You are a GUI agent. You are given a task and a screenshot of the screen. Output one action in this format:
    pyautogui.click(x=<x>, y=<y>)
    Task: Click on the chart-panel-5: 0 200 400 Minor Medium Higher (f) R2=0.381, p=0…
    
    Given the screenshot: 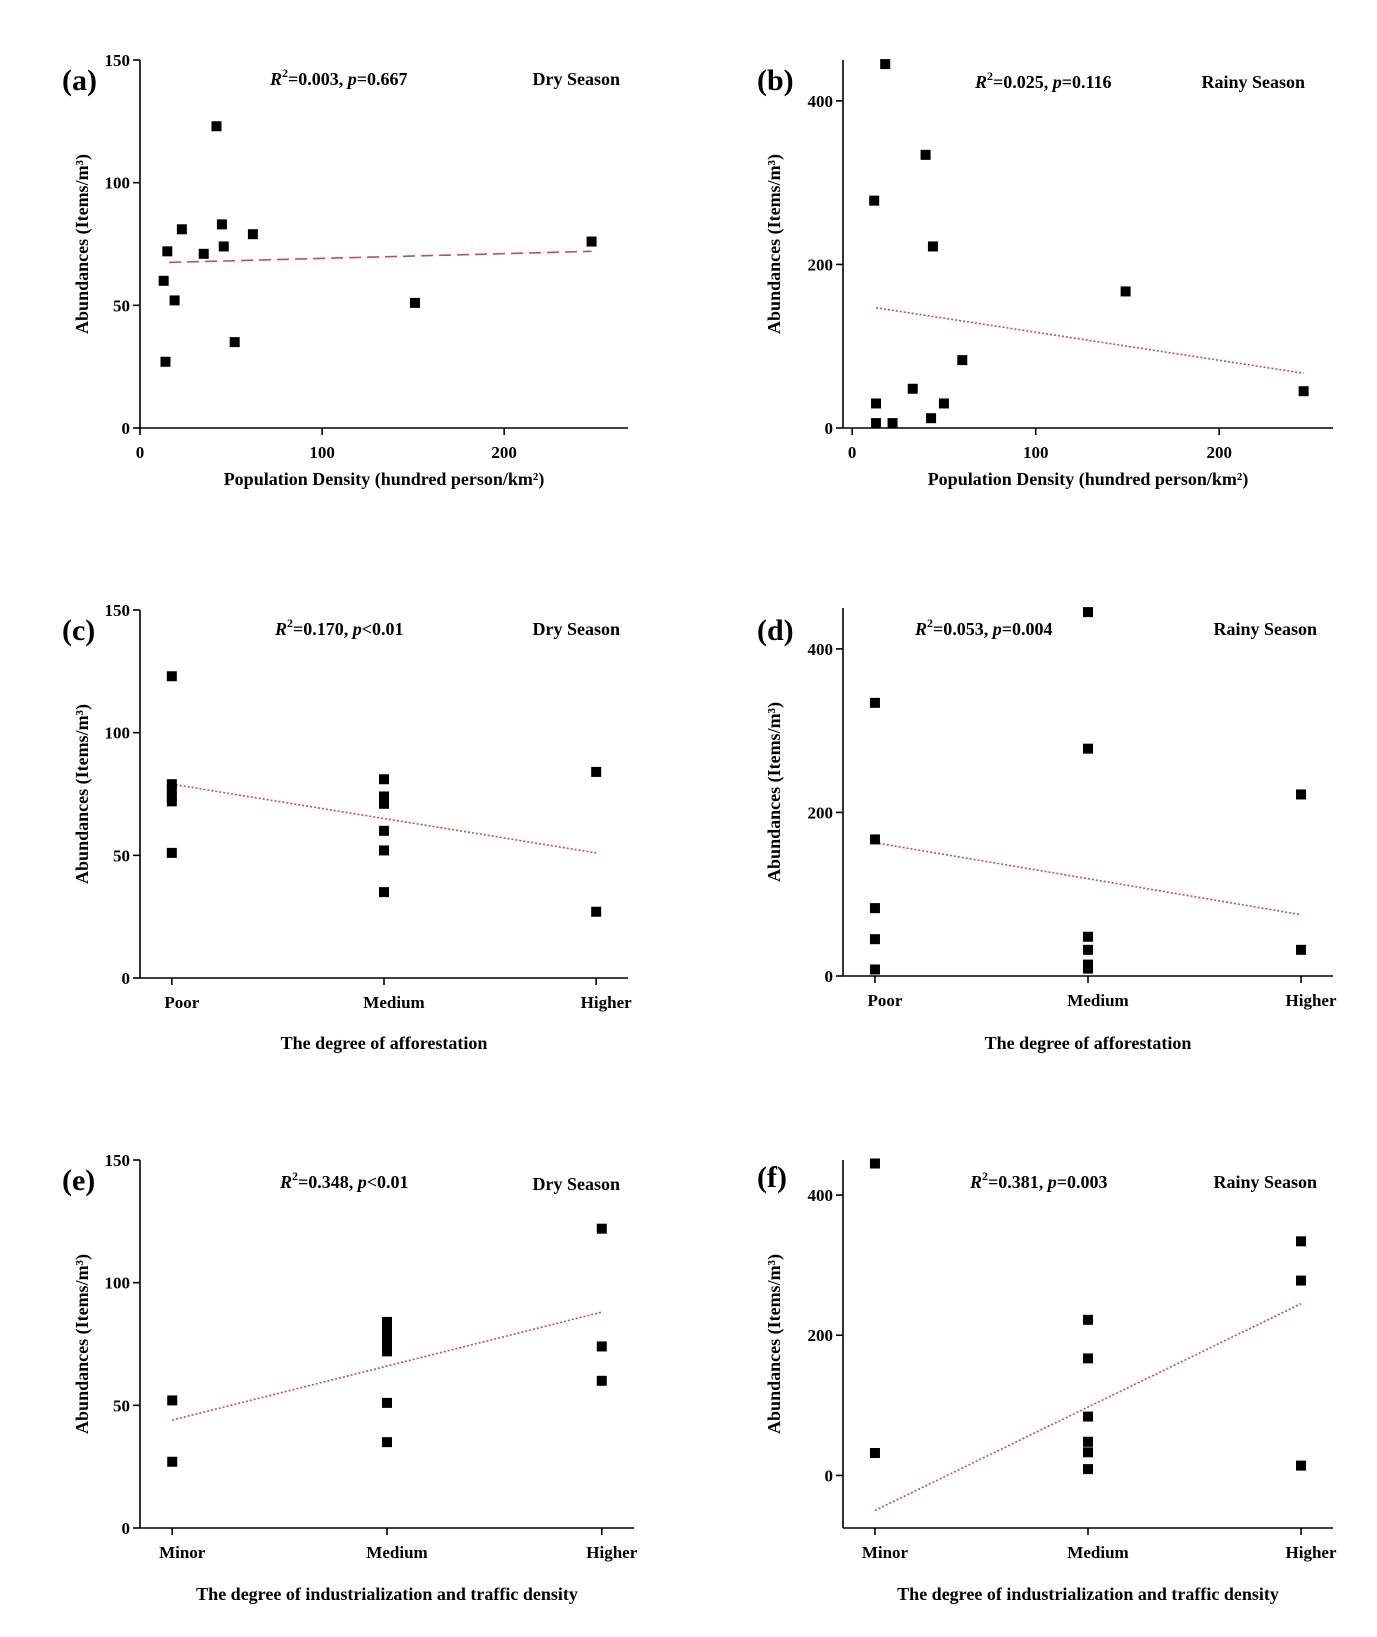 What is the action you would take?
    pyautogui.click(x=1047, y=1381)
    